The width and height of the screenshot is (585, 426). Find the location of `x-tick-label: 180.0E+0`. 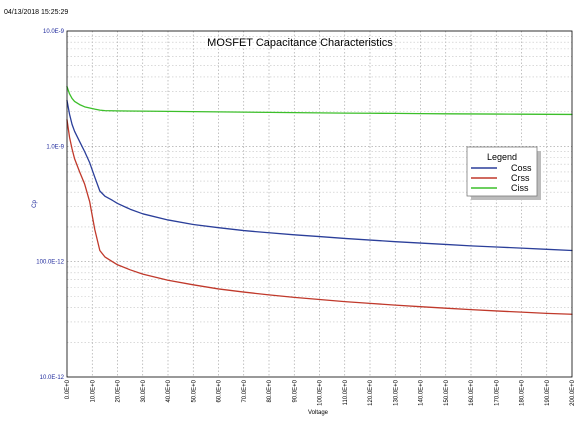

x-tick-label: 180.0E+0 is located at coordinates (523, 392).